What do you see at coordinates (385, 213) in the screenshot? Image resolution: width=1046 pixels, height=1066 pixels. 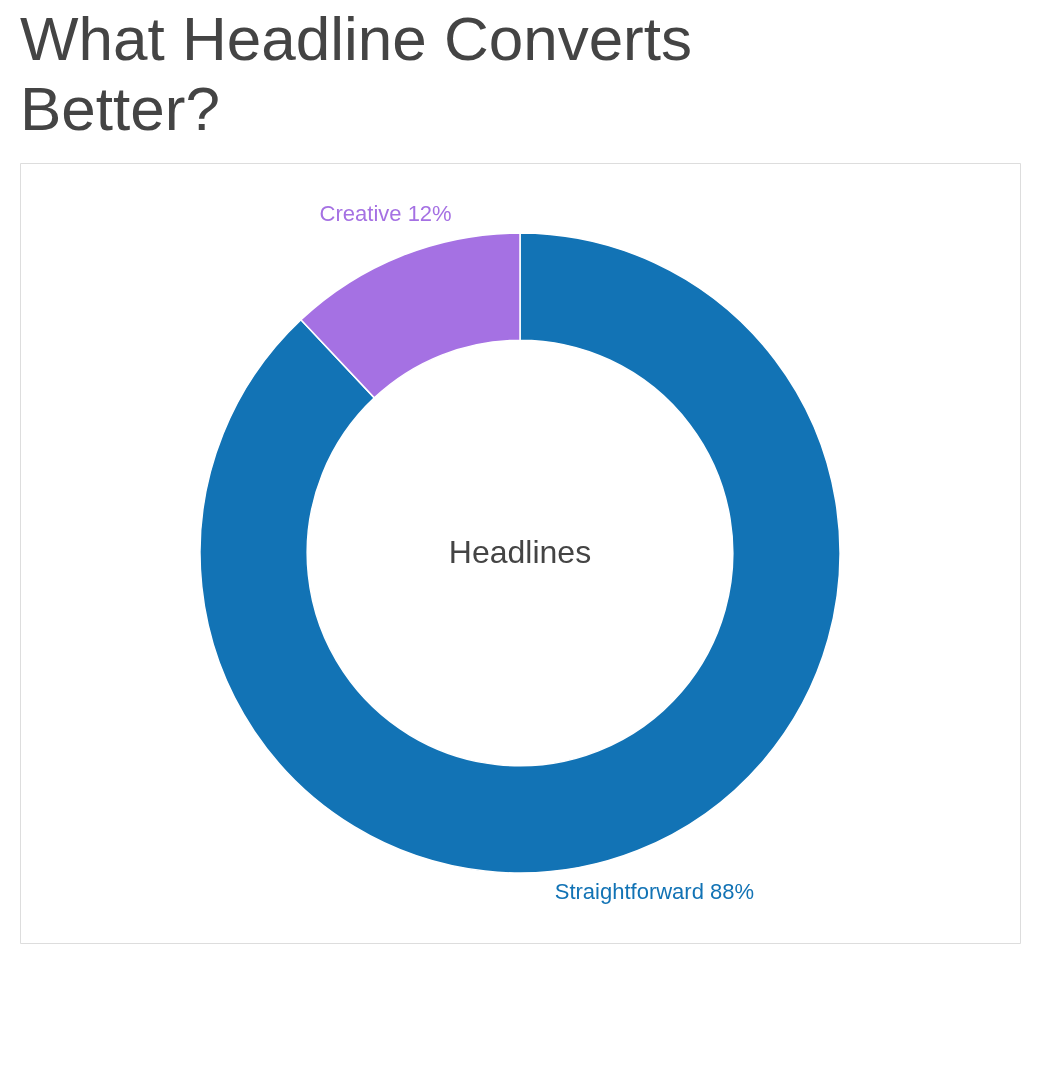 I see `slice-label: Creative 12%` at bounding box center [385, 213].